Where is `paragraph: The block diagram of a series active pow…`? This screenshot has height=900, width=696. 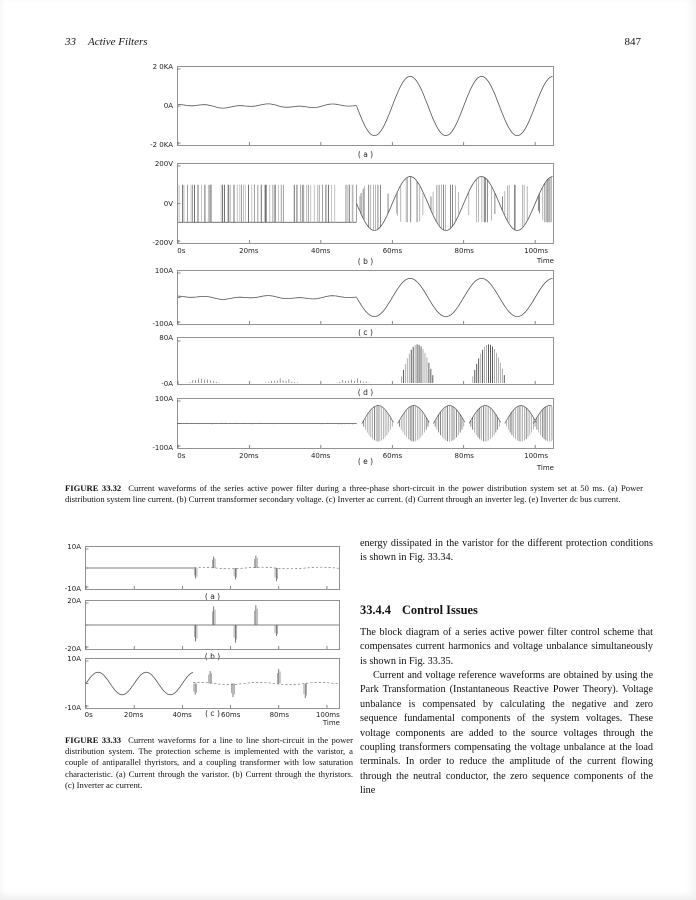
paragraph: The block diagram of a series active pow… is located at coordinates (506, 646).